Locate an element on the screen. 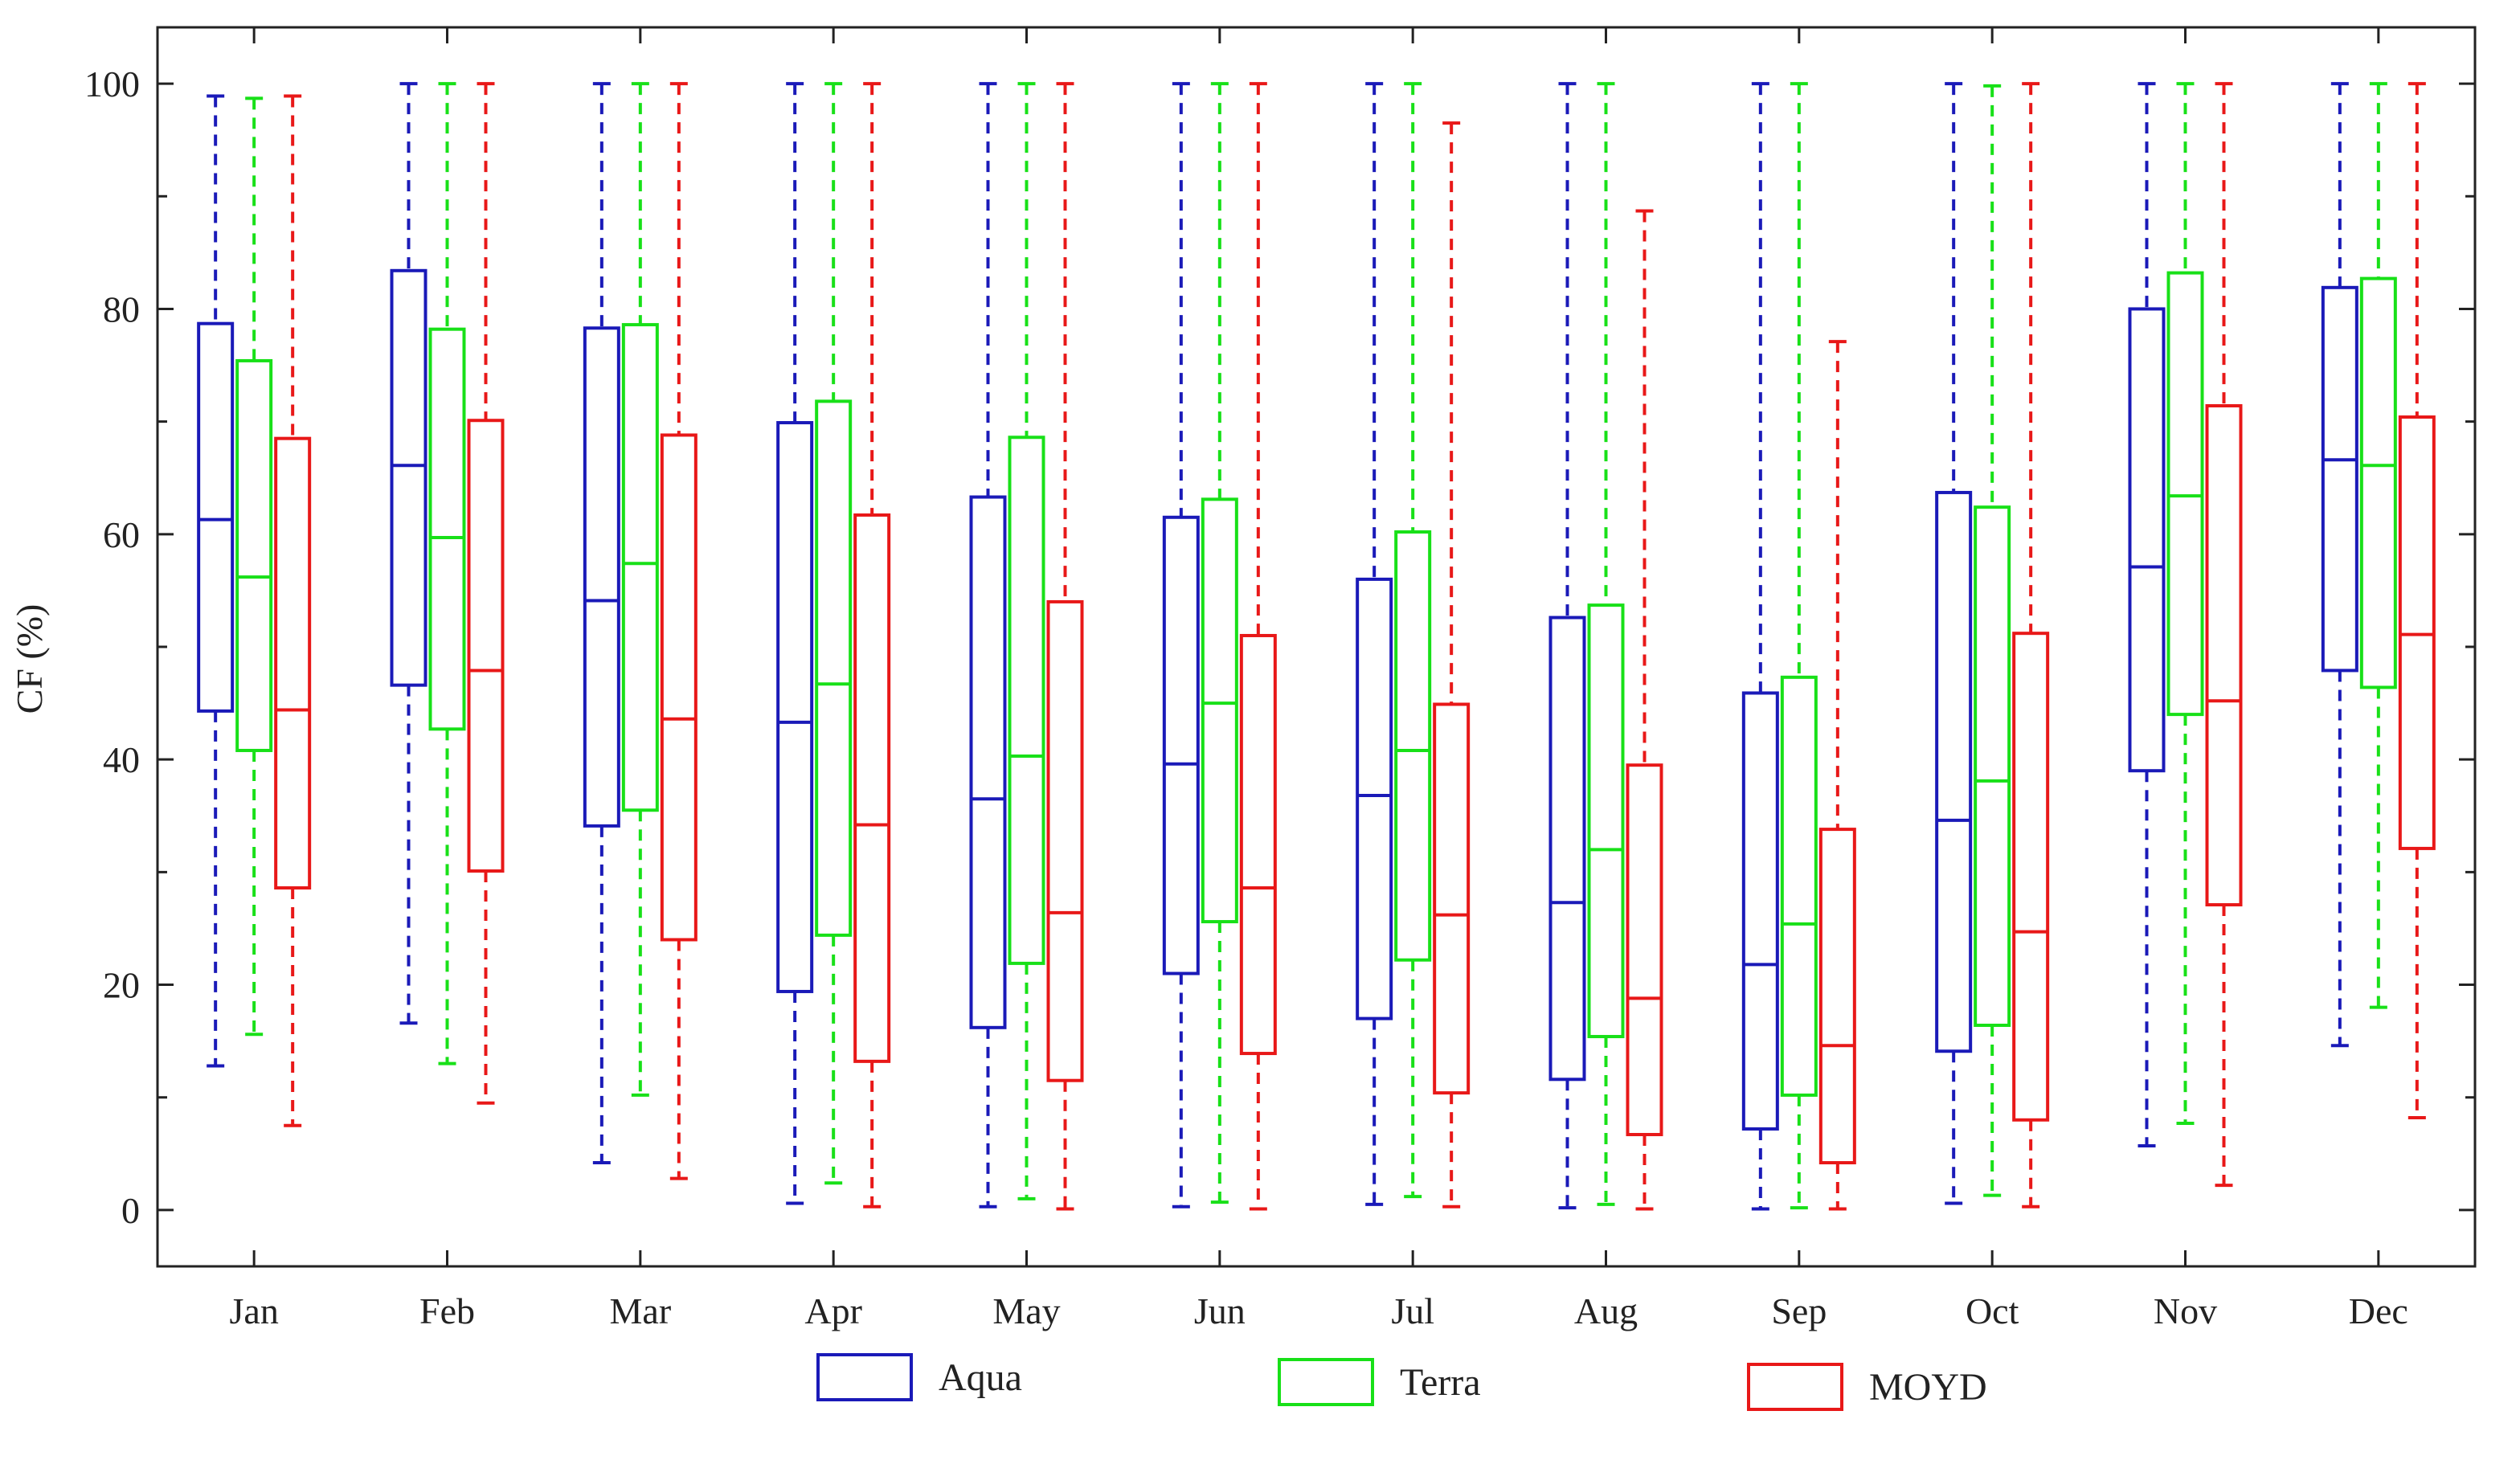 Image resolution: width=2520 pixels, height=1460 pixels. box-aqua-jun is located at coordinates (1181, 645).